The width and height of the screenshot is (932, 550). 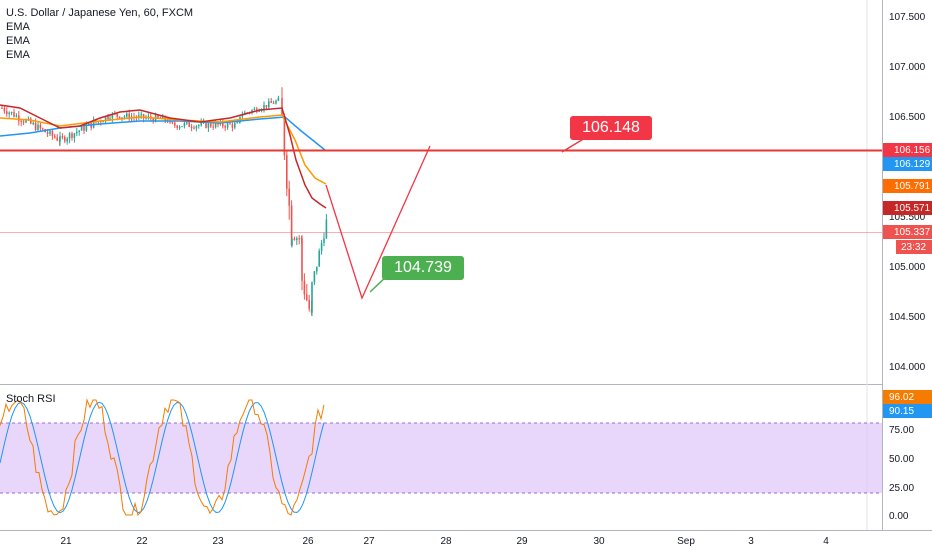 I want to click on price-tick: 106.500, so click(x=907, y=117).